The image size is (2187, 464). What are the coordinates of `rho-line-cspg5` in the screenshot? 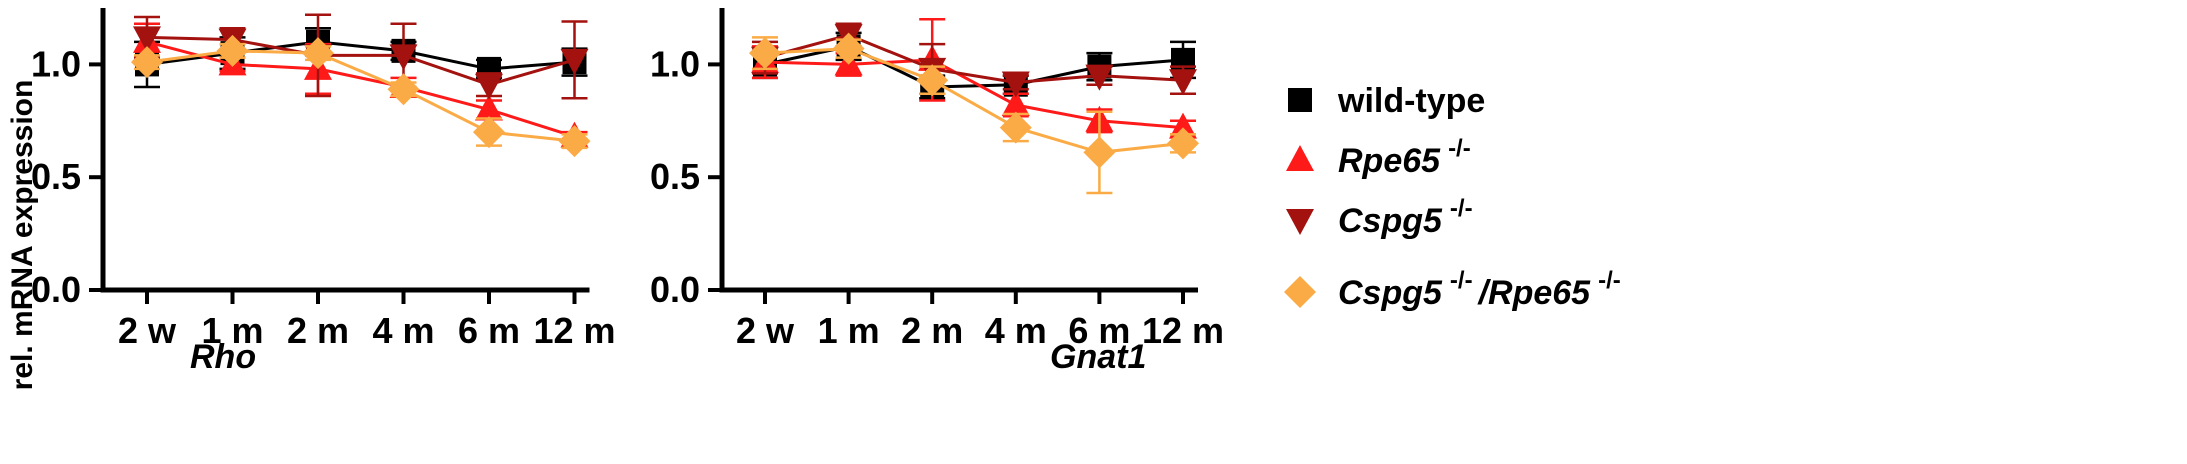 It's located at (360, 61).